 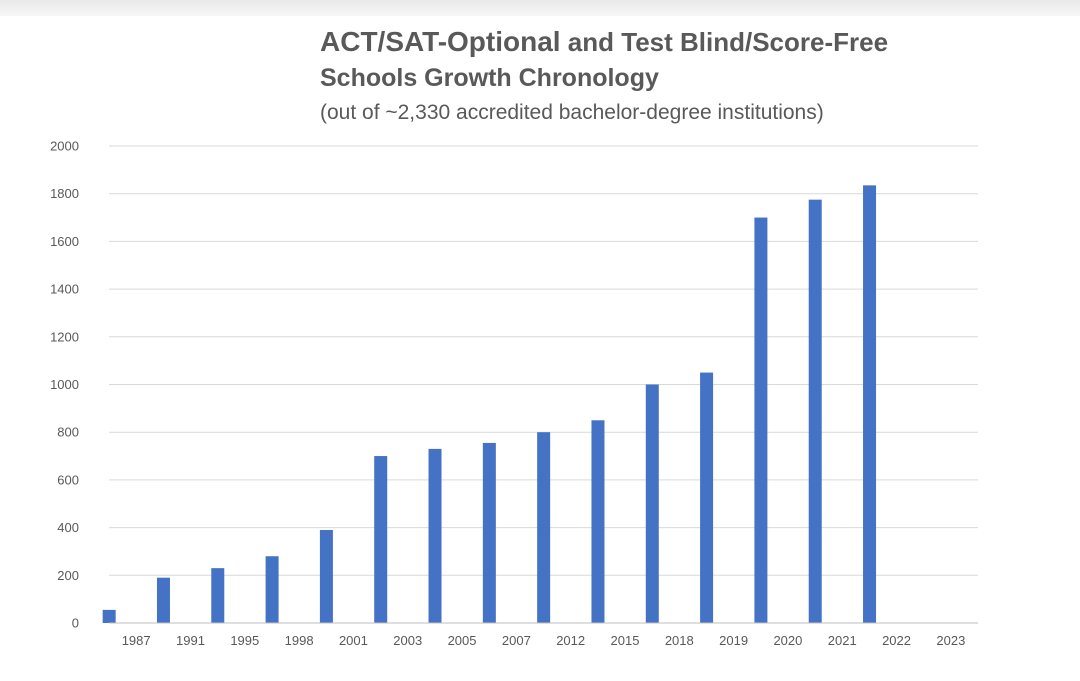 What do you see at coordinates (64, 336) in the screenshot?
I see `y-tick-label: 1200` at bounding box center [64, 336].